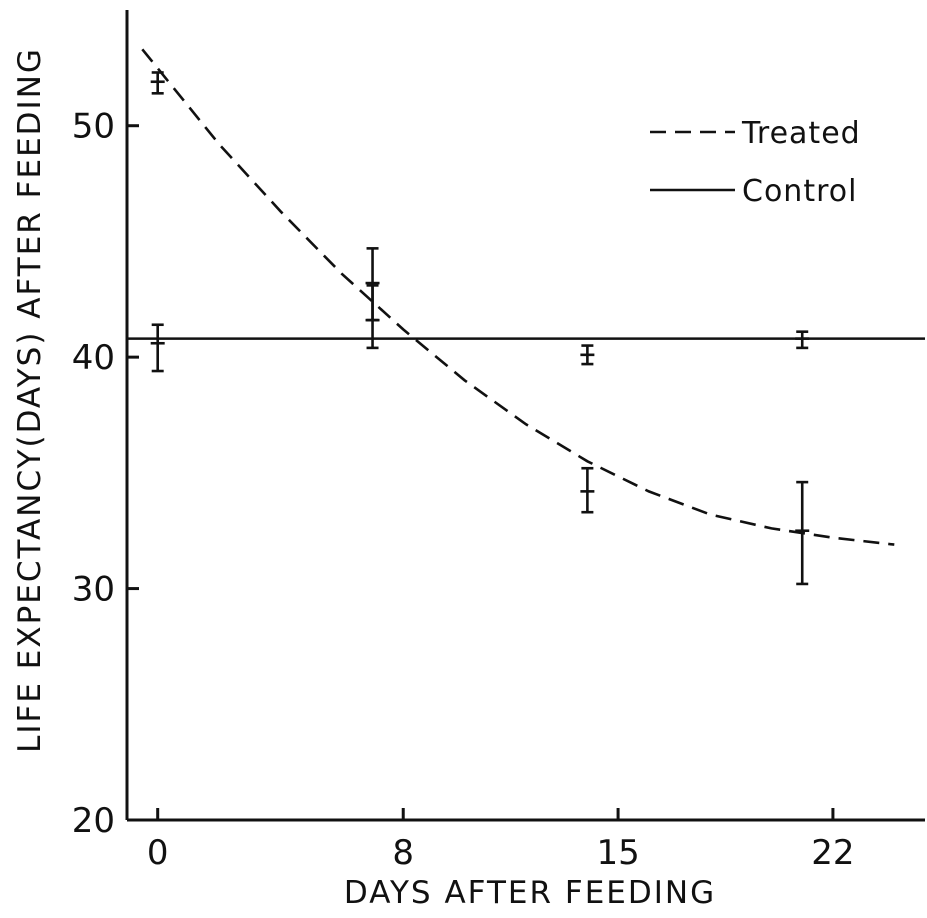 Image resolution: width=927 pixels, height=918 pixels. Describe the element at coordinates (93, 127) in the screenshot. I see `y-tick-label: 50` at that location.